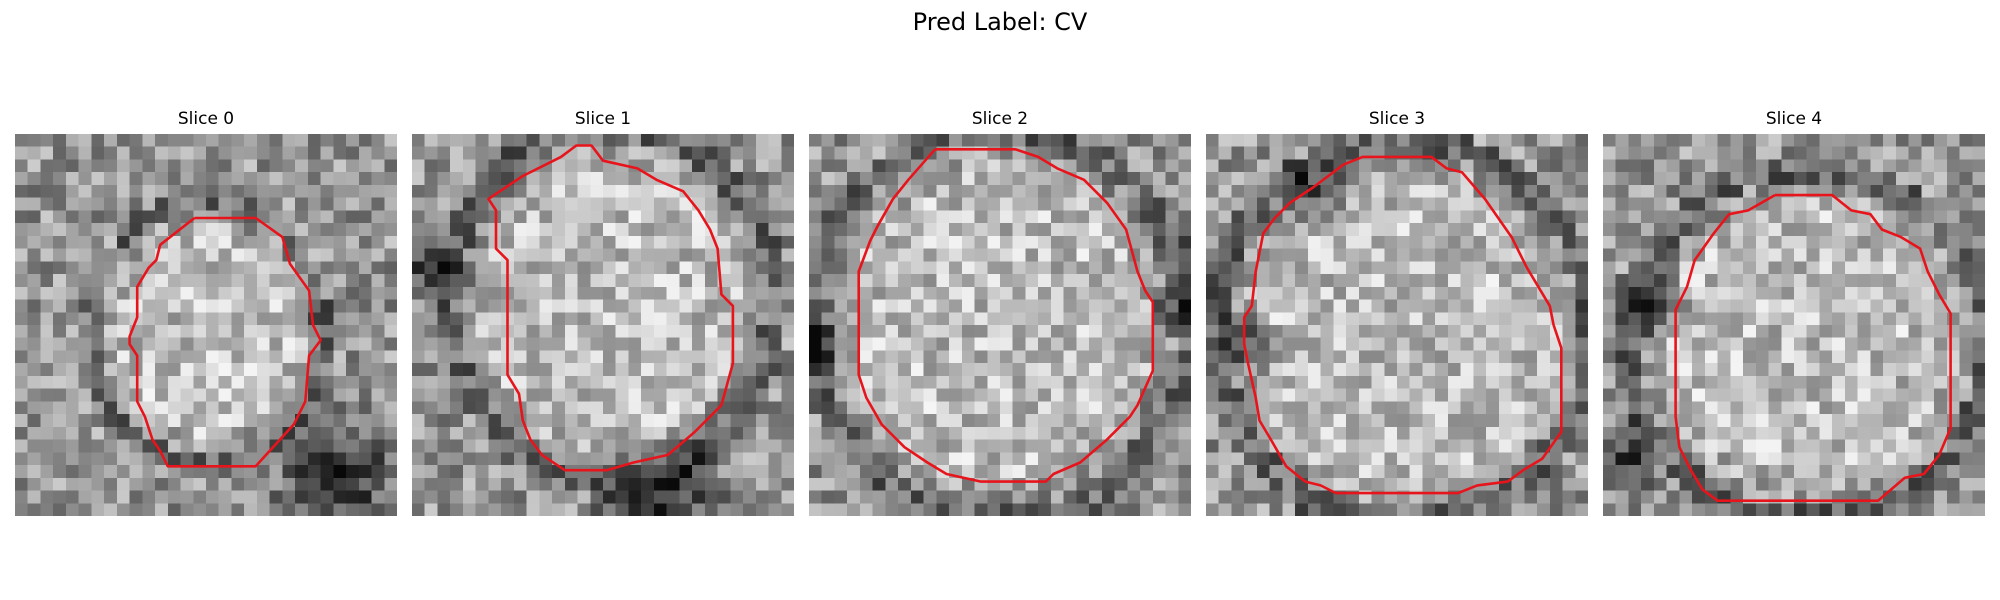  I want to click on slice-panel-4: Slice 4, so click(1794, 313).